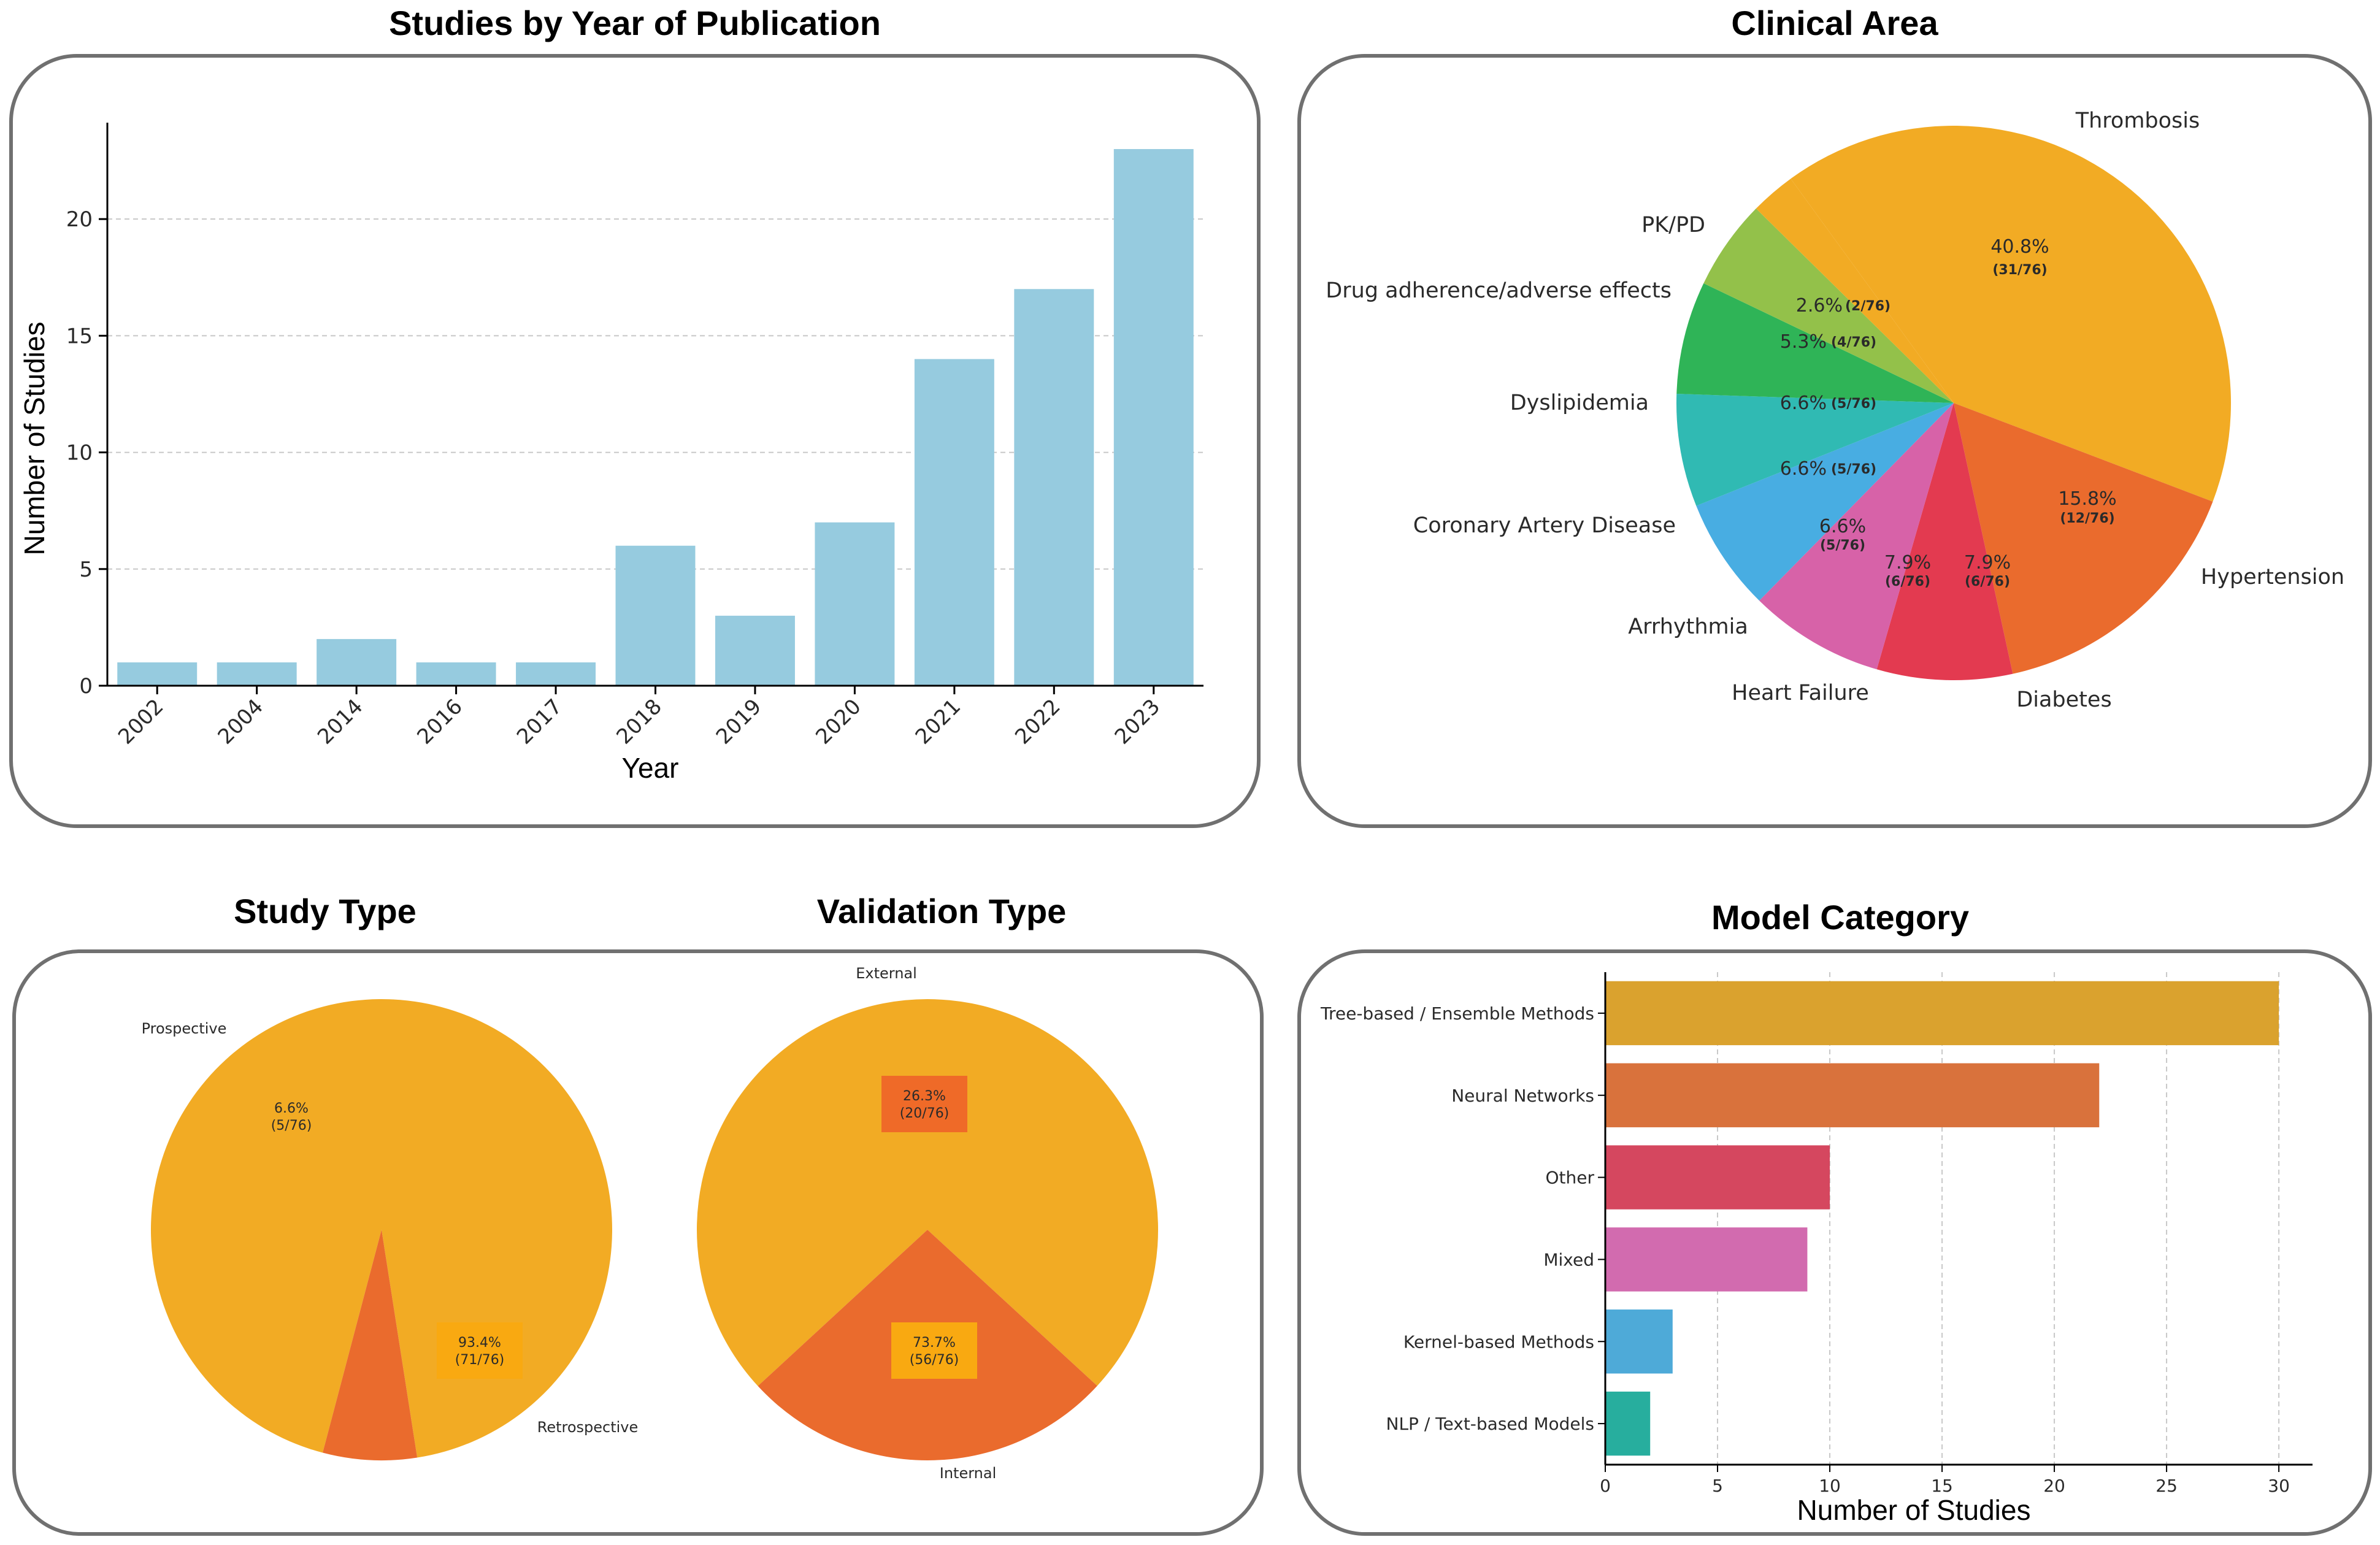 This screenshot has width=2380, height=1545. Describe the element at coordinates (968, 1473) in the screenshot. I see `slice-label: Internal` at that location.